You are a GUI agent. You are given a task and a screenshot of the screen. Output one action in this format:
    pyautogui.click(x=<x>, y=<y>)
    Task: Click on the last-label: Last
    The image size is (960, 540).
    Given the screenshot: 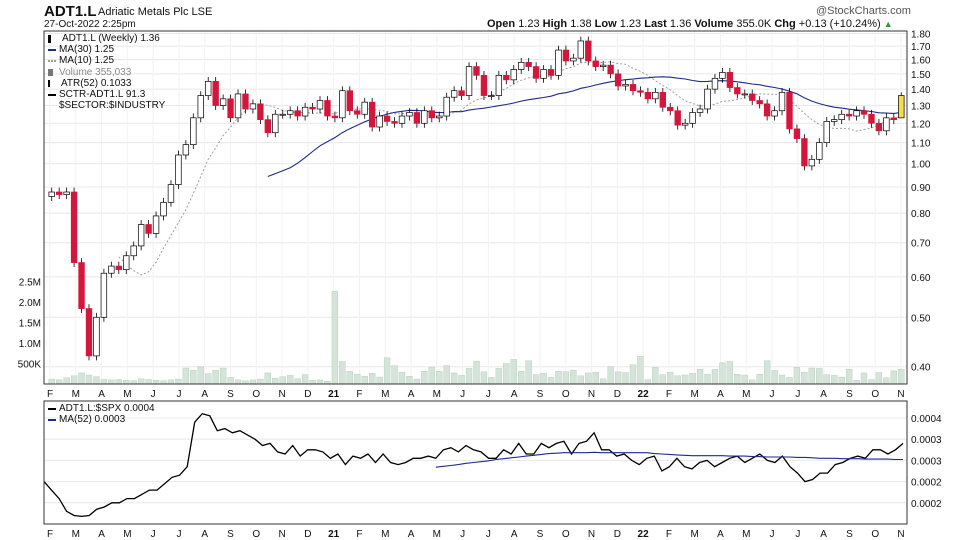 What is the action you would take?
    pyautogui.click(x=655, y=24)
    